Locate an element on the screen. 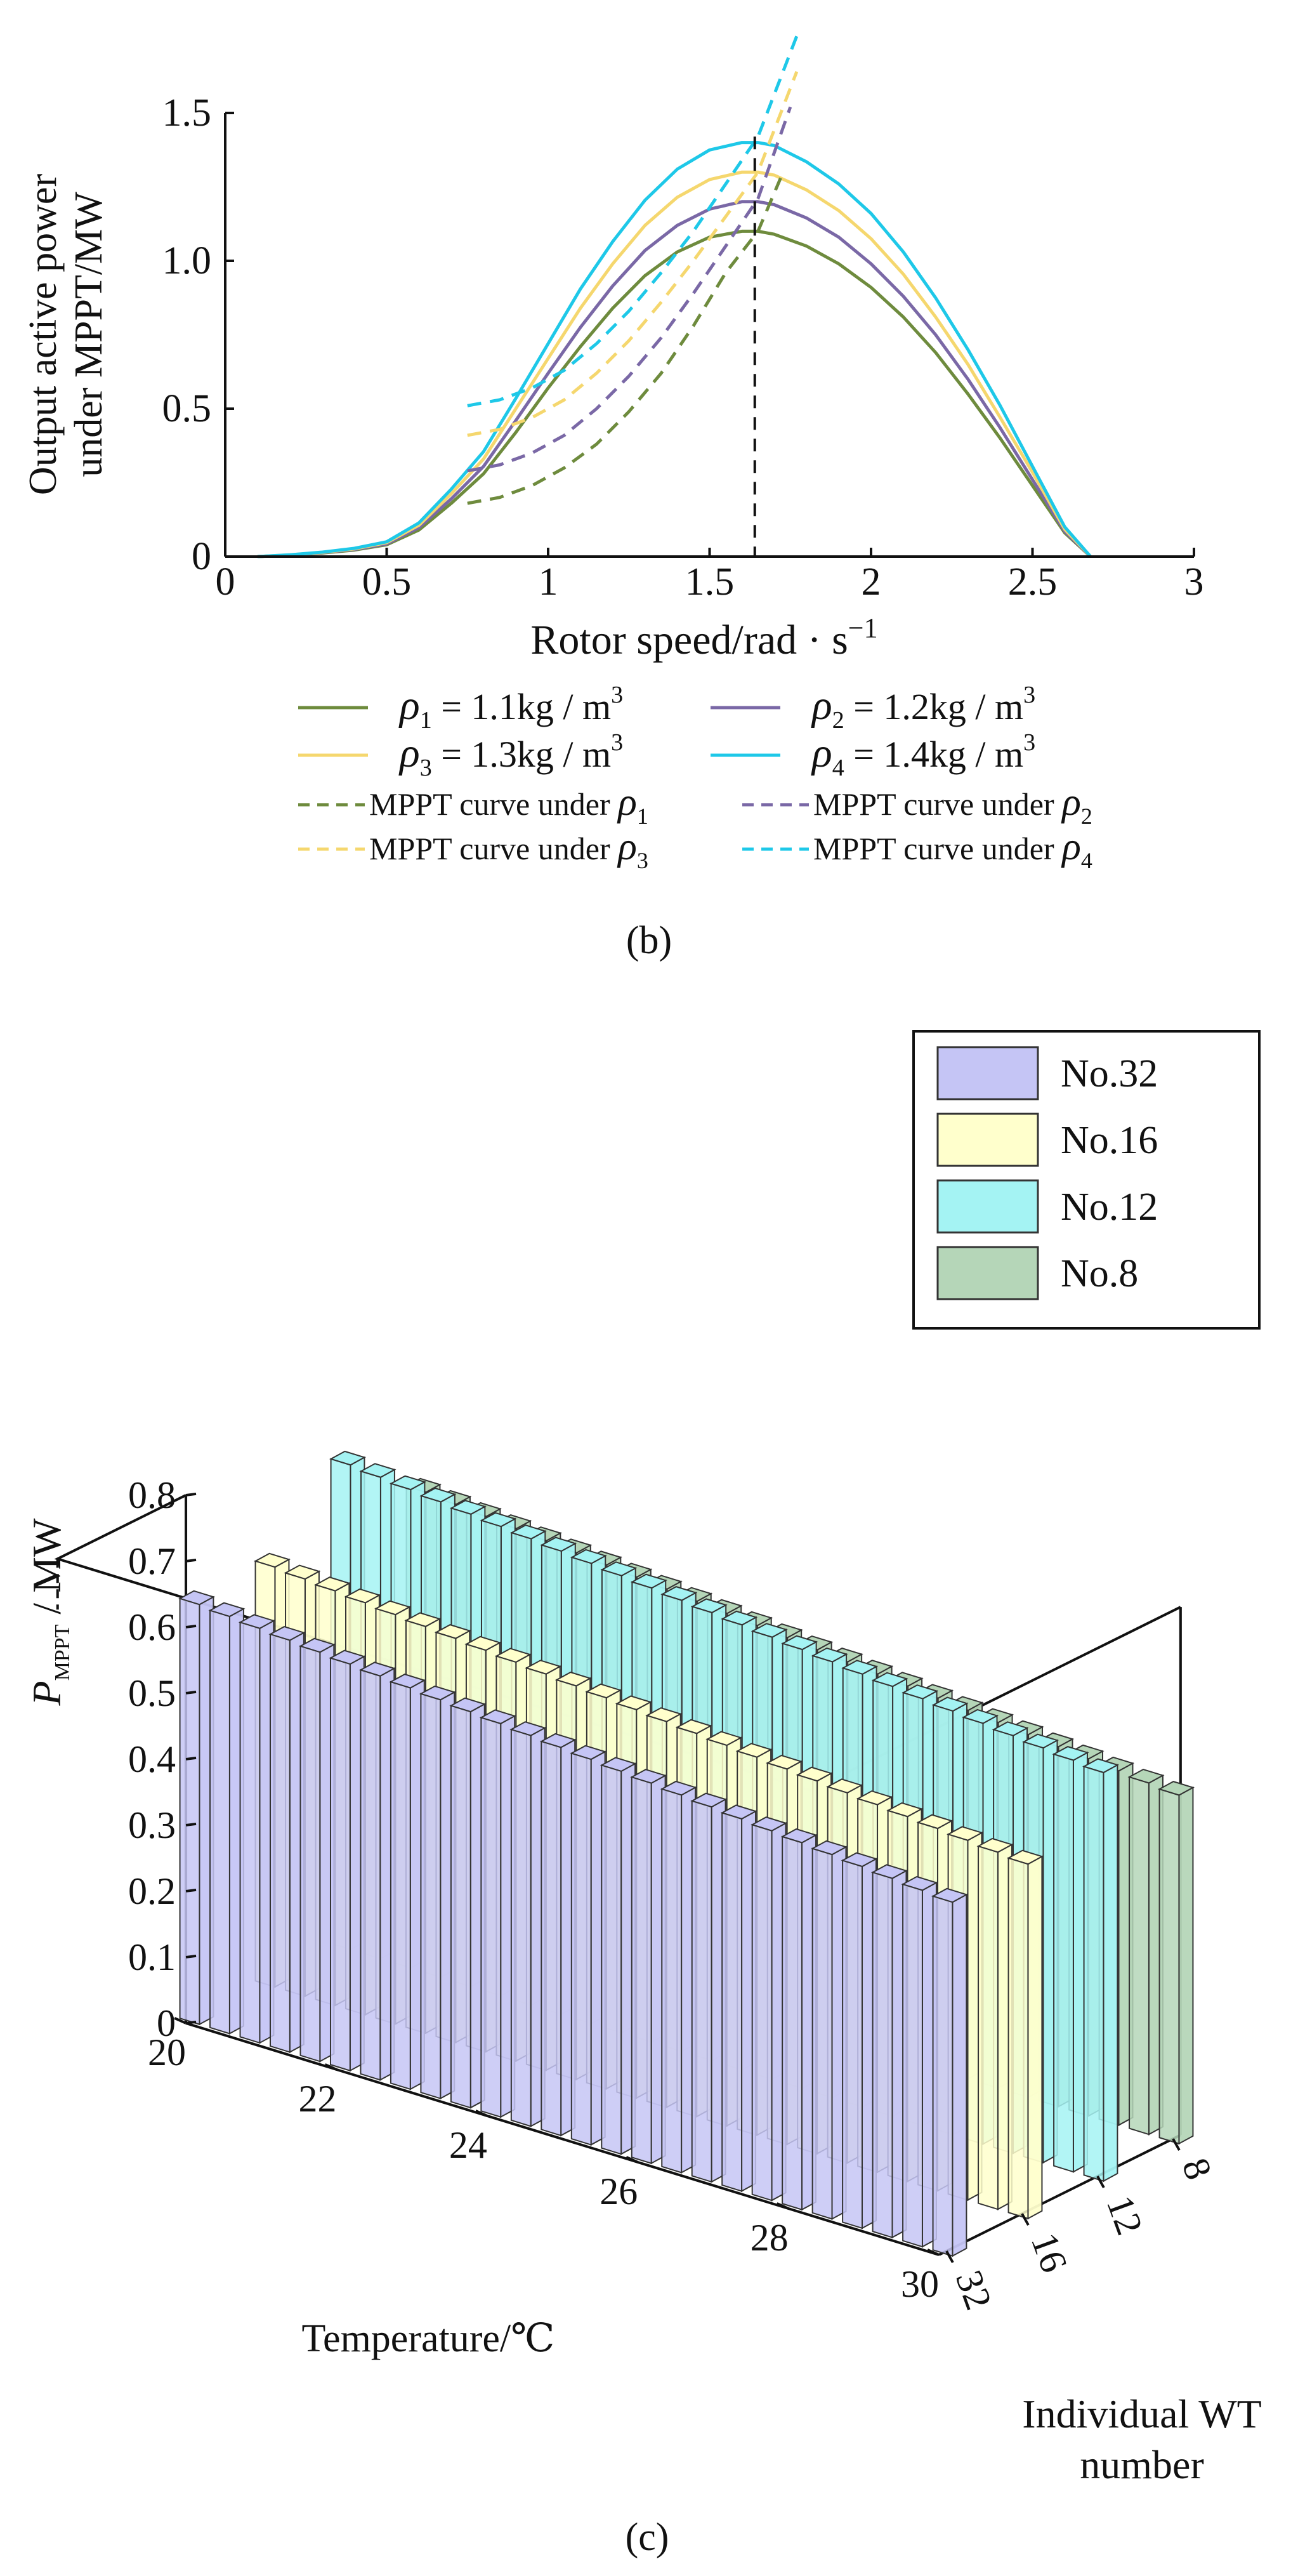 This screenshot has height=2576, width=1298. legend-label: ρ4 = 1.4kg / m3 is located at coordinates (923, 755).